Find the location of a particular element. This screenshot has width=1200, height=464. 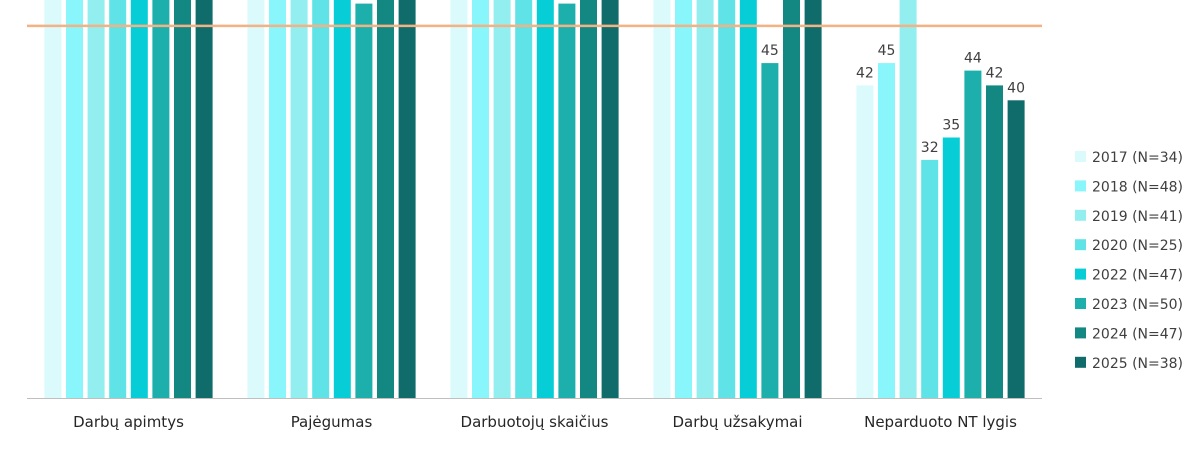

legend-label: 2025 (N=38) is located at coordinates (1137, 364).